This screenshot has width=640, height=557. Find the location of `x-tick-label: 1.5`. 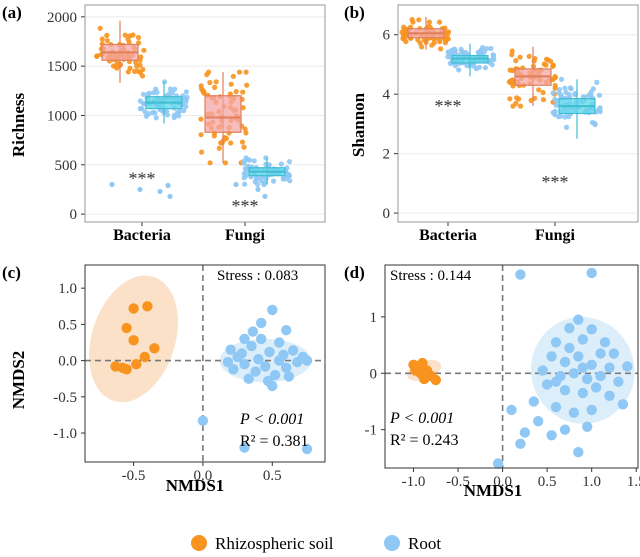

x-tick-label: 1.5 is located at coordinates (633, 482).